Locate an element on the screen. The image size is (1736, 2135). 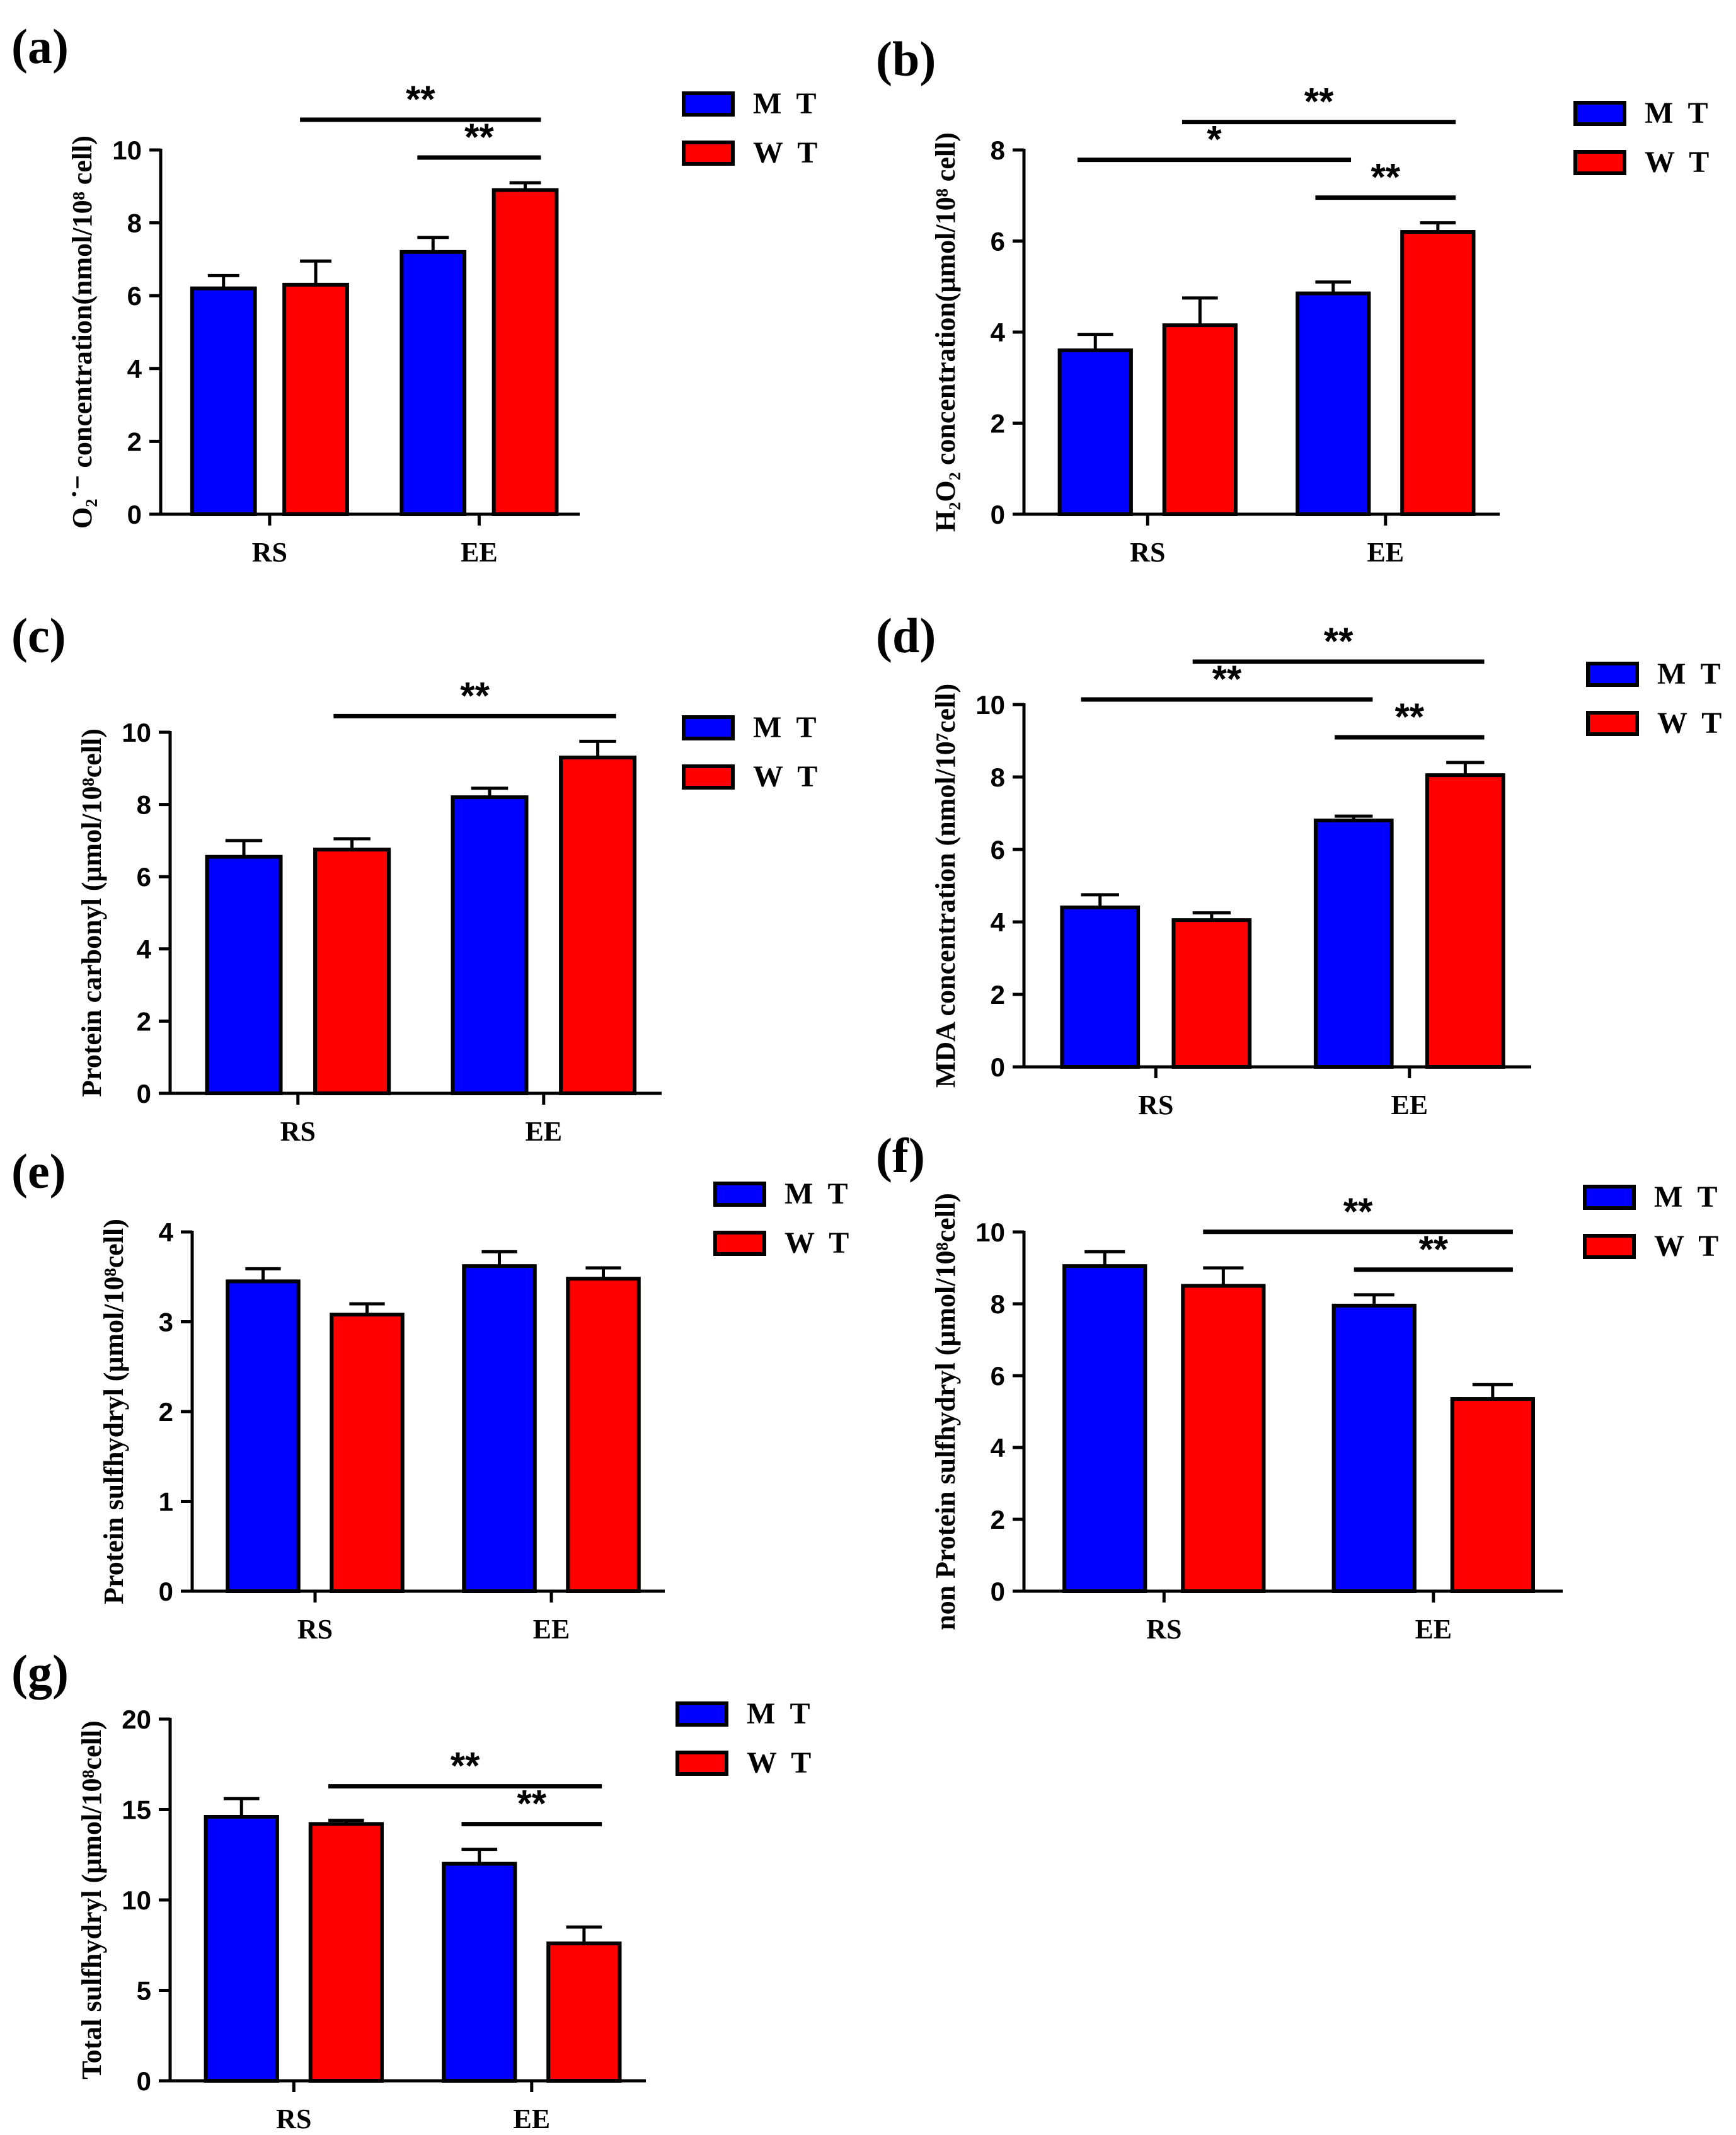
y-axis-title: H₂O₂ concentration(μmol/10⁸ cell) is located at coordinates (945, 332).